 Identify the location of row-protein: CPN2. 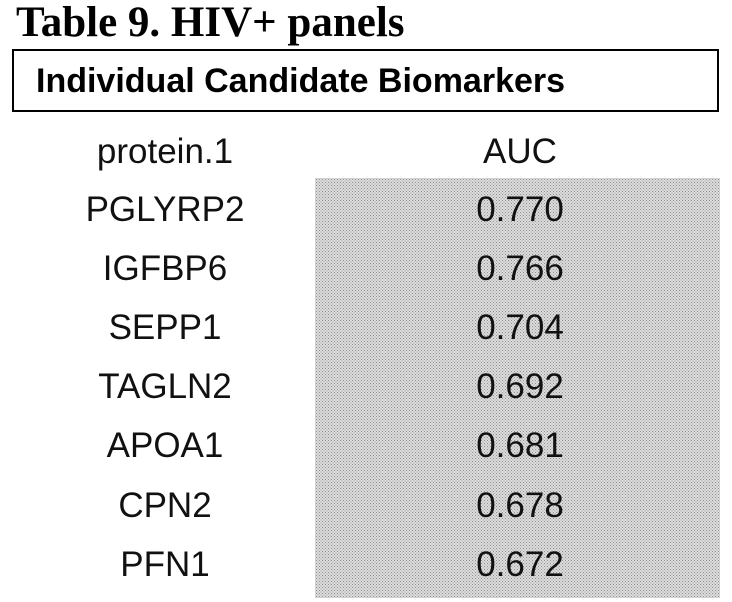
(165, 506).